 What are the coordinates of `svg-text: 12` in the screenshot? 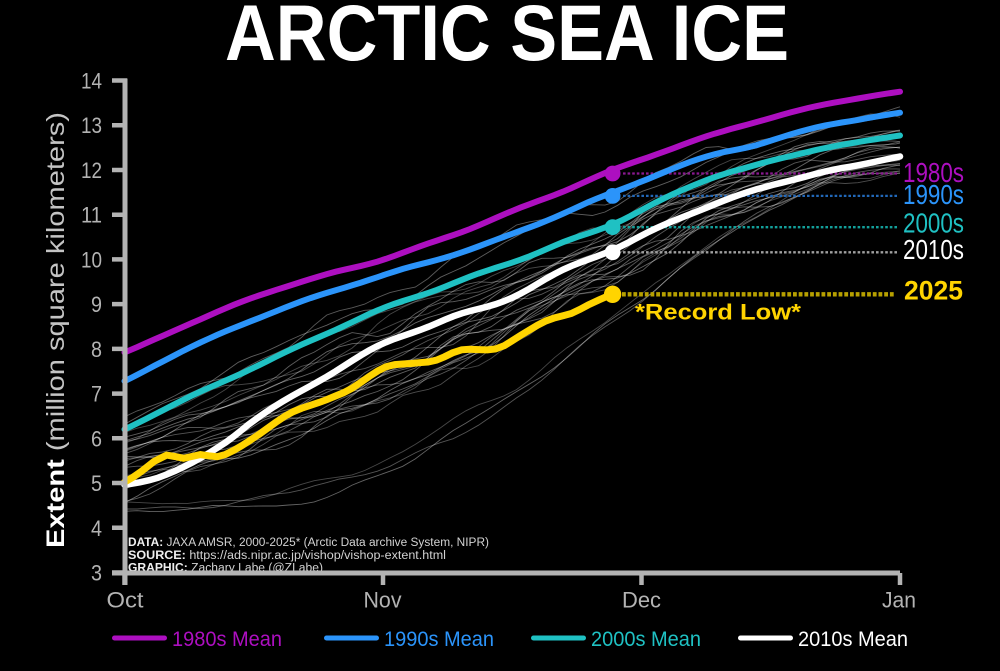 It's located at (91, 170).